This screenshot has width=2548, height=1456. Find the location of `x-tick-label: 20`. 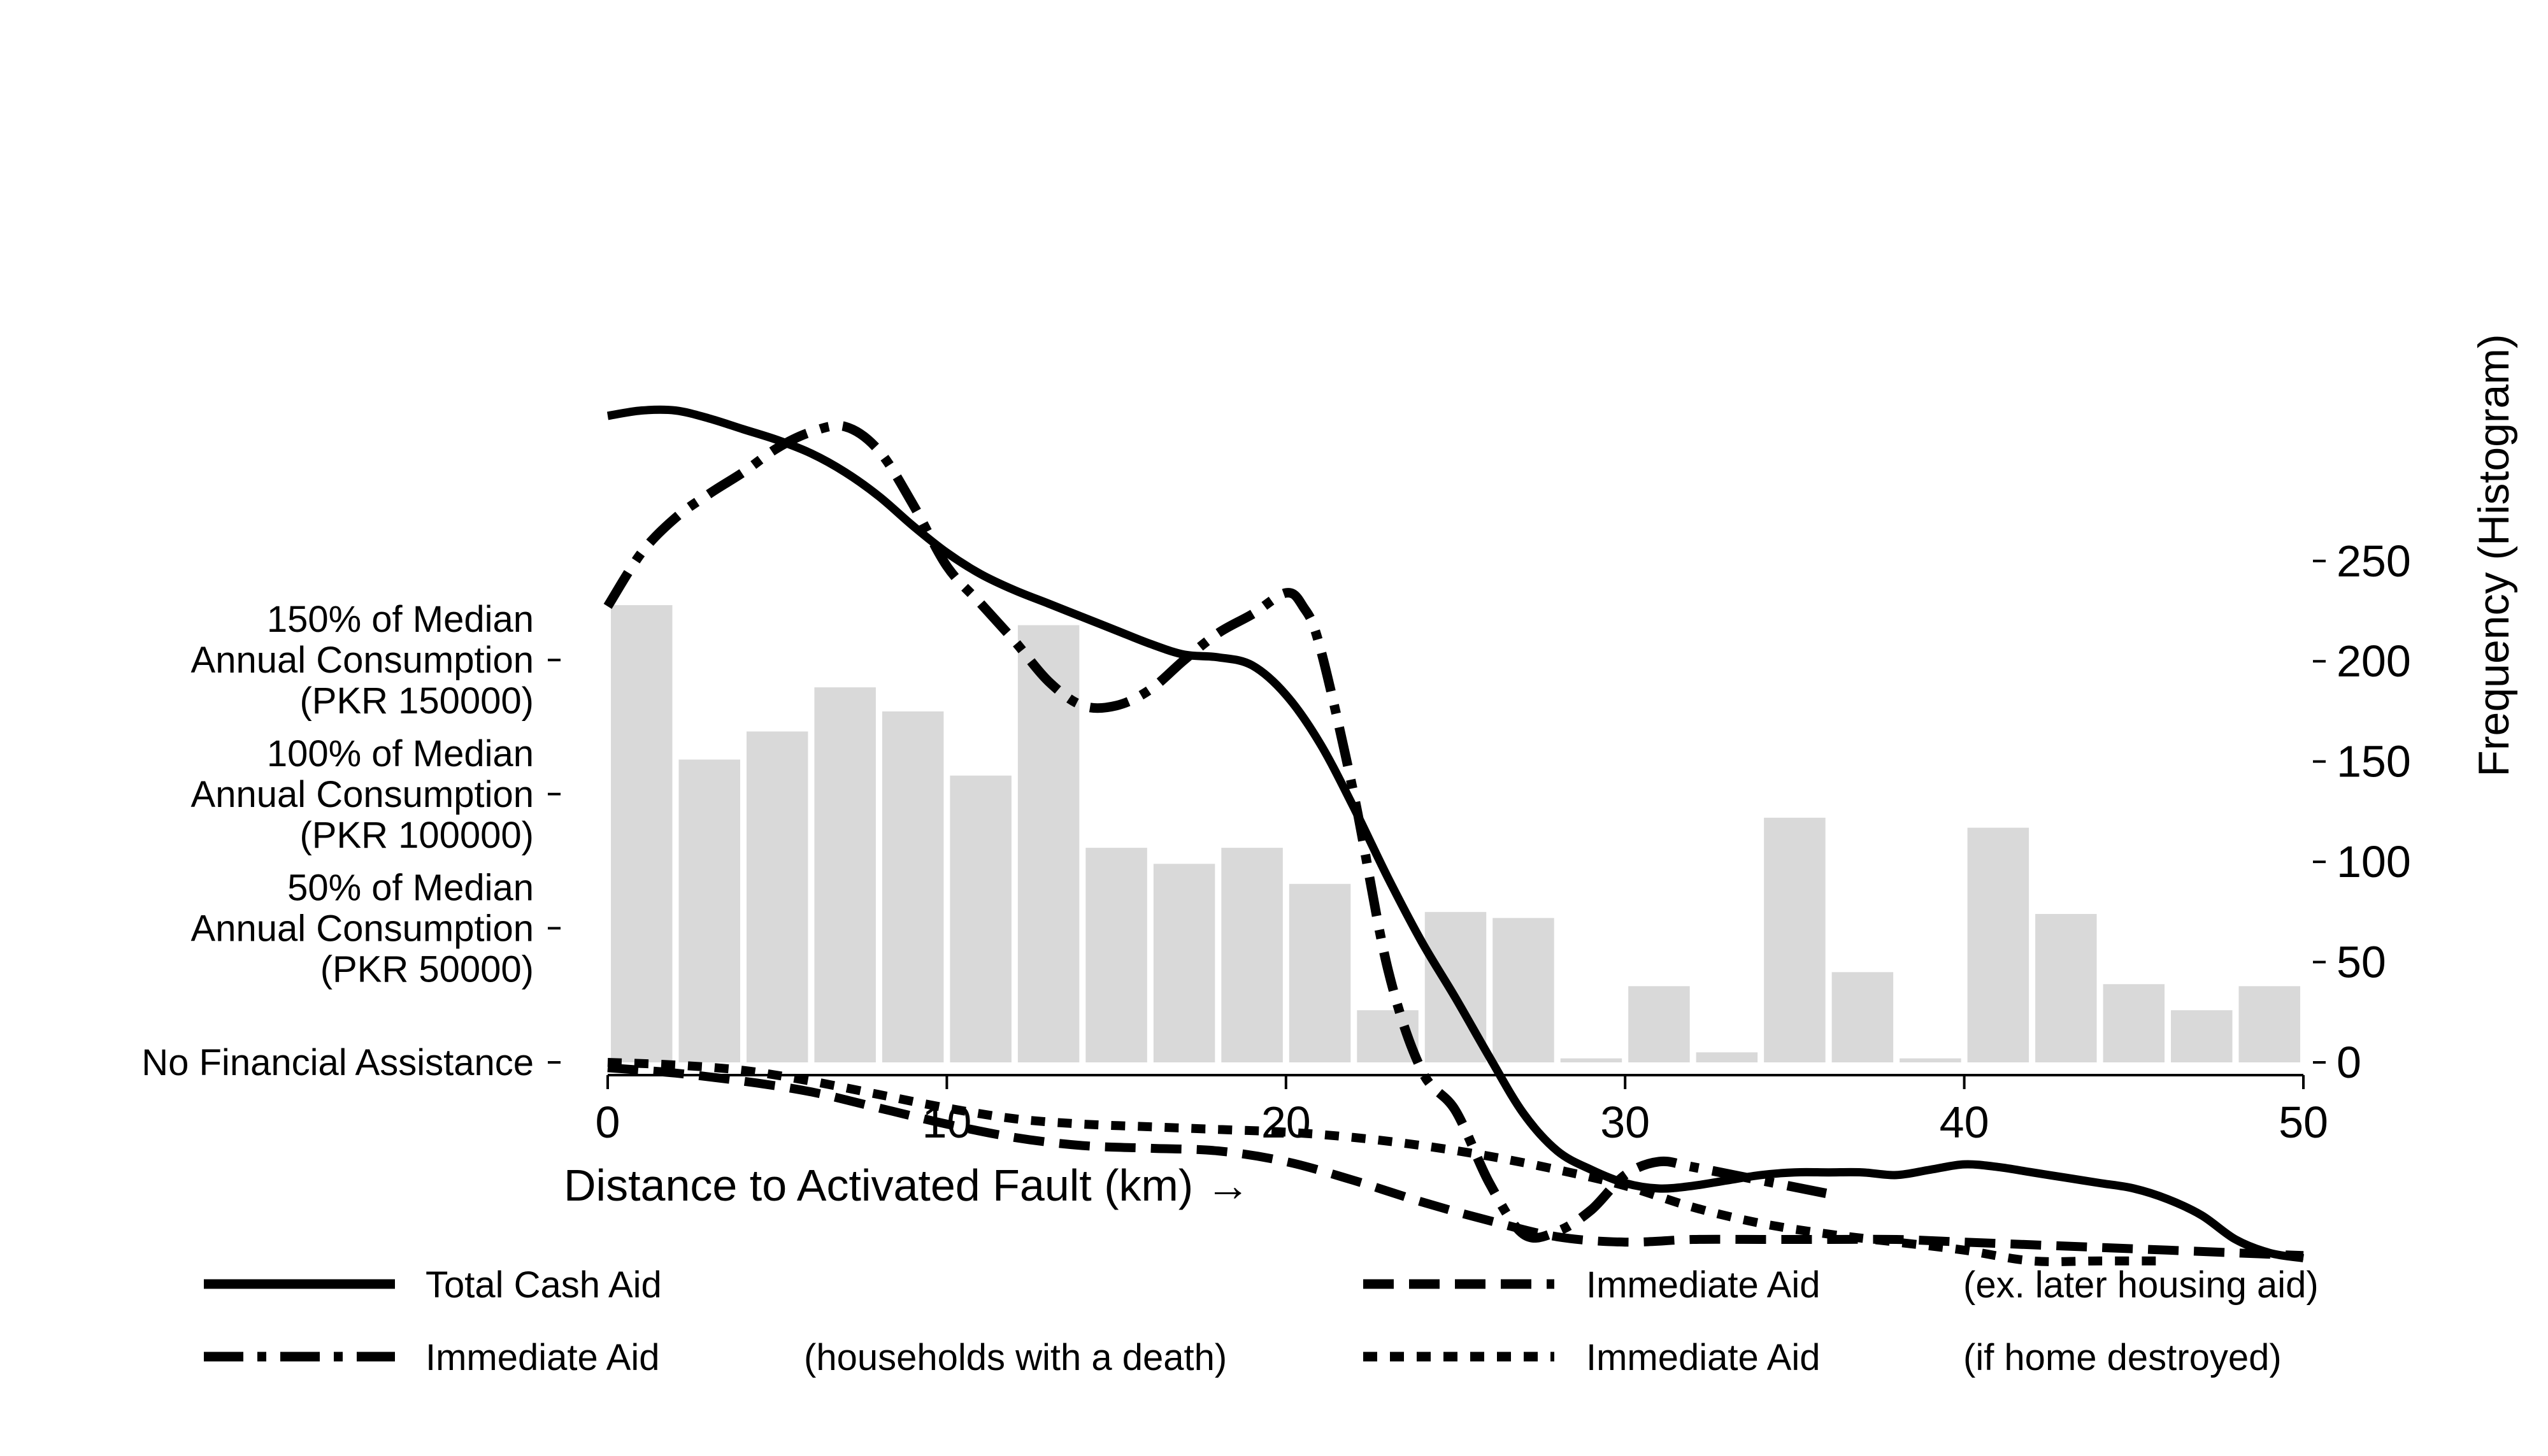

x-tick-label: 20 is located at coordinates (1286, 1122).